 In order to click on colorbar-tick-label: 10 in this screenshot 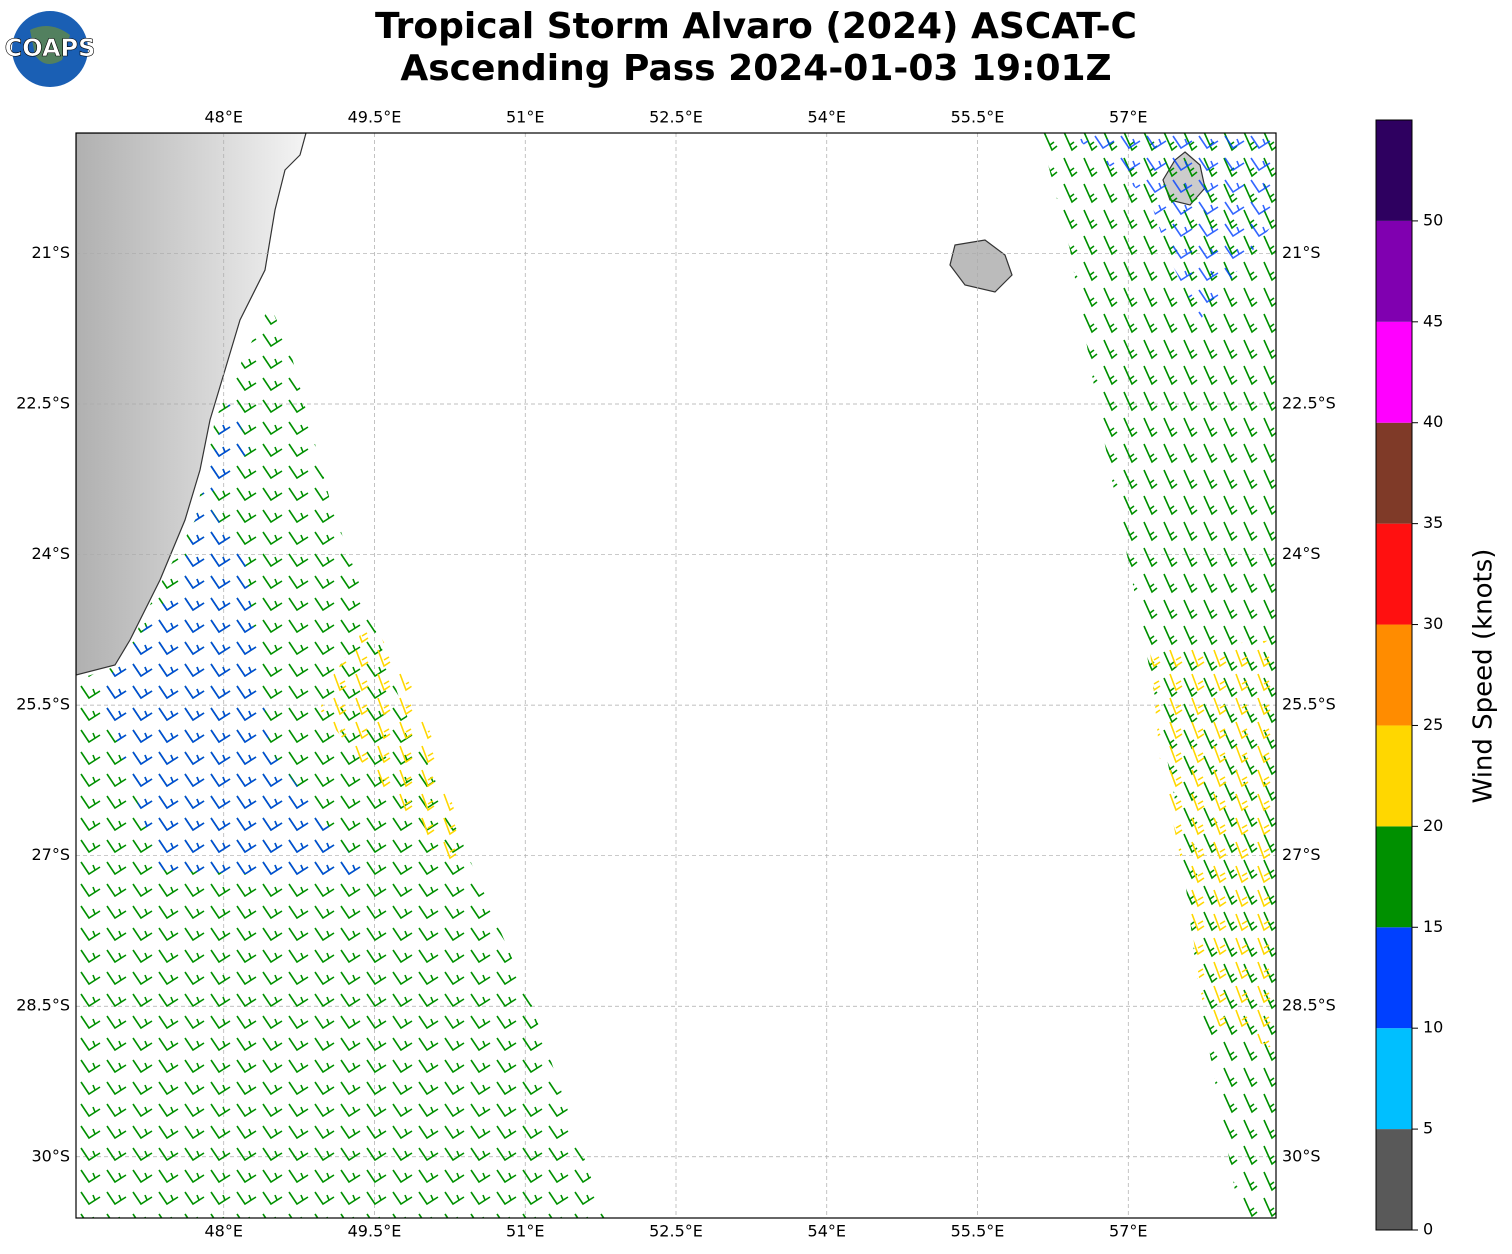, I will do `click(1433, 1027)`.